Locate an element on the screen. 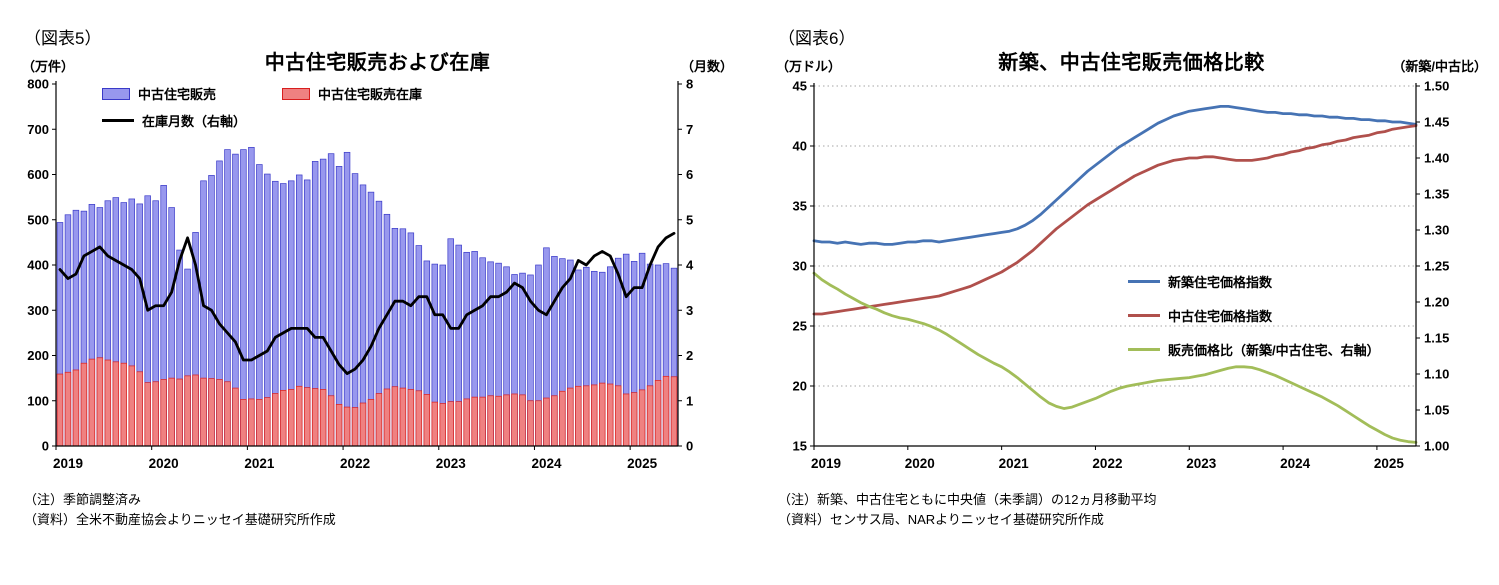  figure6-legend: 新築住宅価格指数 中古住宅価格指数 販売価格比（新築/中古住宅、右軸） is located at coordinates (1254, 323).